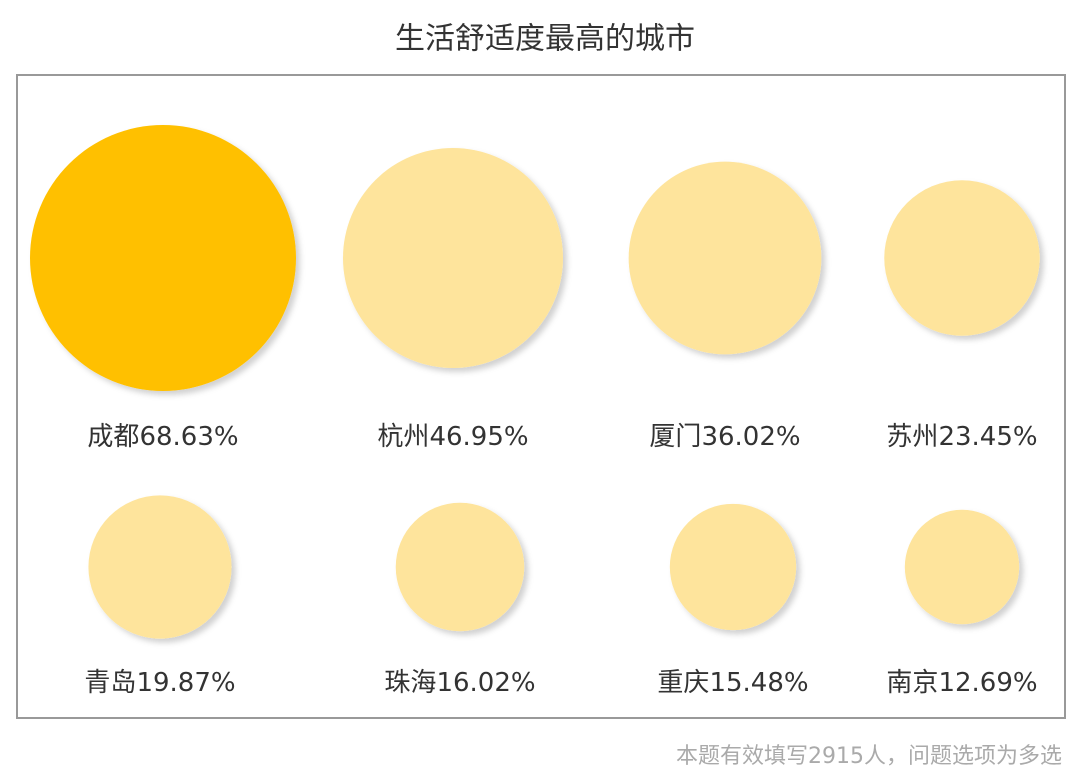  What do you see at coordinates (188, 437) in the screenshot?
I see `value-label: 68.63%` at bounding box center [188, 437].